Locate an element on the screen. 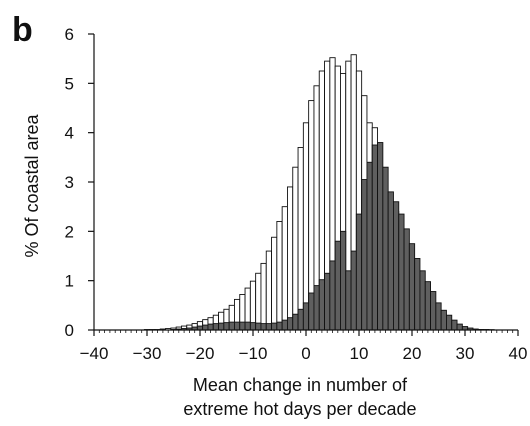  x-tick-label: −40 is located at coordinates (94, 353).